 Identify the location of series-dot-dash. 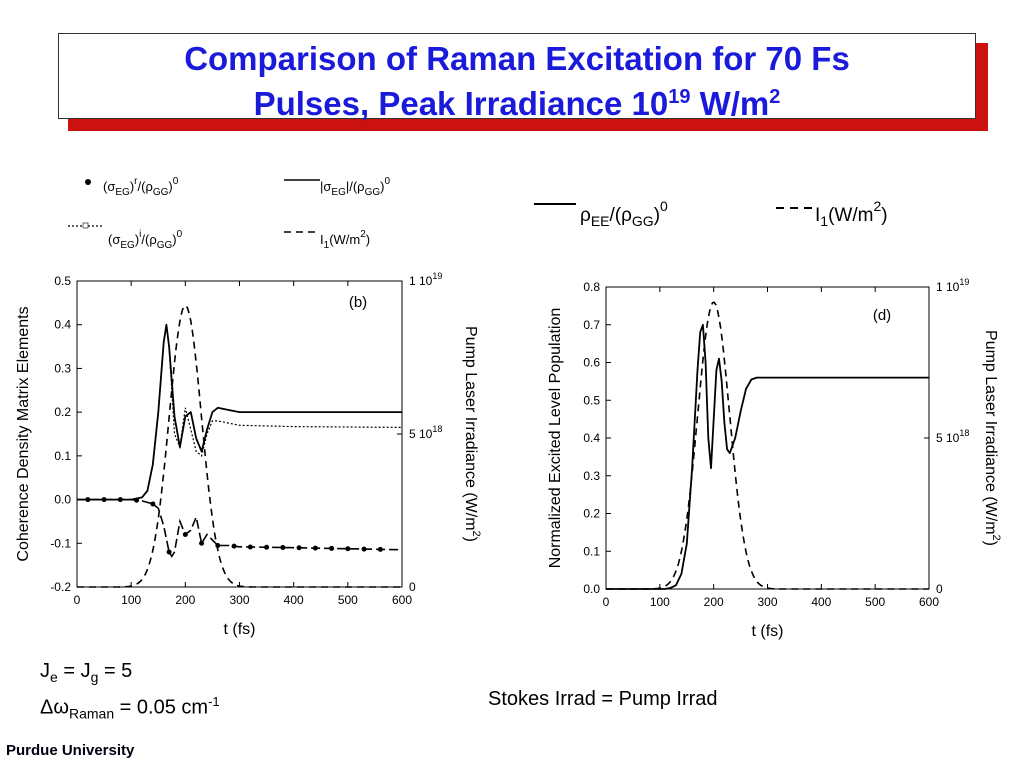
(240, 528).